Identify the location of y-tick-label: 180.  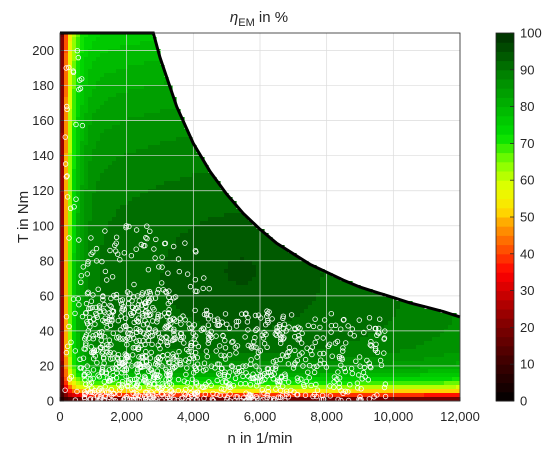
(43, 85).